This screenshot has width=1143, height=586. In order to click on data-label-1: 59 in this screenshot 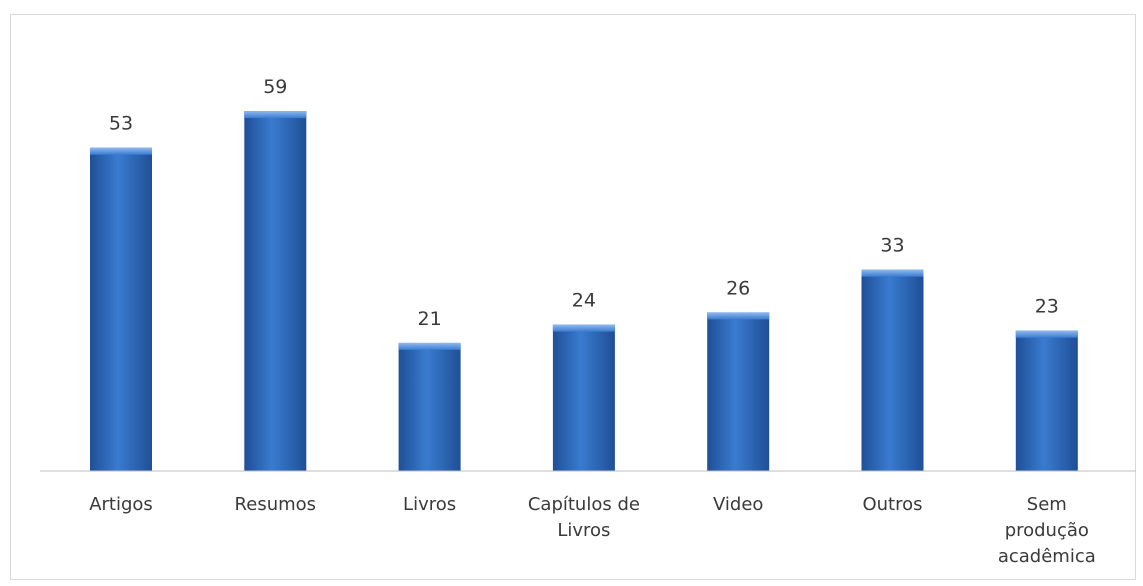, I will do `click(275, 87)`.